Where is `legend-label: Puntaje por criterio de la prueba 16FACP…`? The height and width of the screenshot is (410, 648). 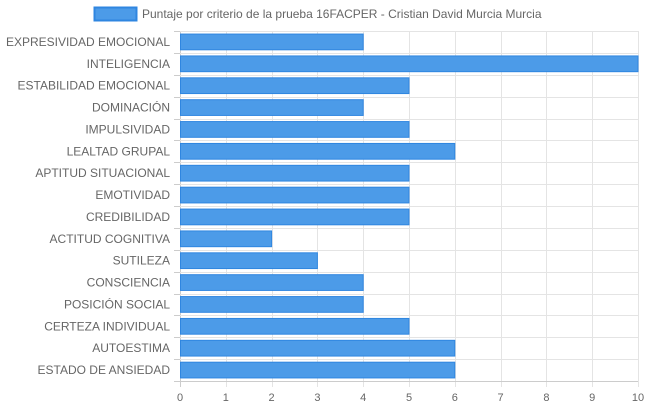 legend-label: Puntaje por criterio de la prueba 16FACP… is located at coordinates (342, 14).